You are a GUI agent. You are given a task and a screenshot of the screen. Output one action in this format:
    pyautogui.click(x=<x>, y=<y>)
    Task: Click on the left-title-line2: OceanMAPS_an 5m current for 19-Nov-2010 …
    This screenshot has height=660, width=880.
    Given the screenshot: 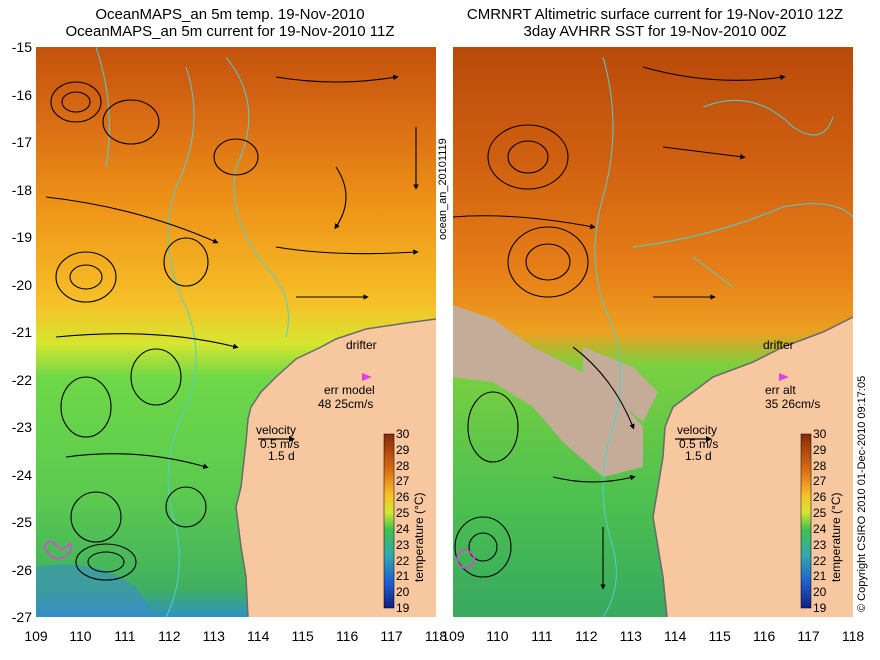 What is the action you would take?
    pyautogui.click(x=230, y=31)
    